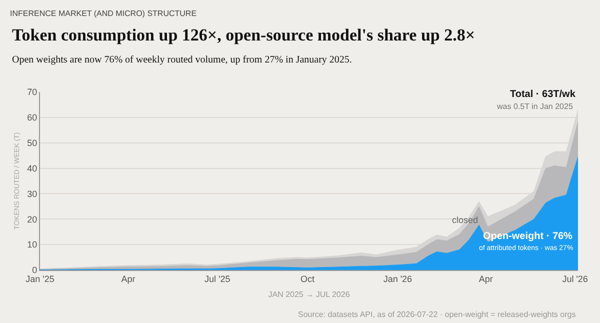  What do you see at coordinates (244, 34) in the screenshot?
I see `chart-title: Token consumption up 126×, open-source model's share up 2.8×` at bounding box center [244, 34].